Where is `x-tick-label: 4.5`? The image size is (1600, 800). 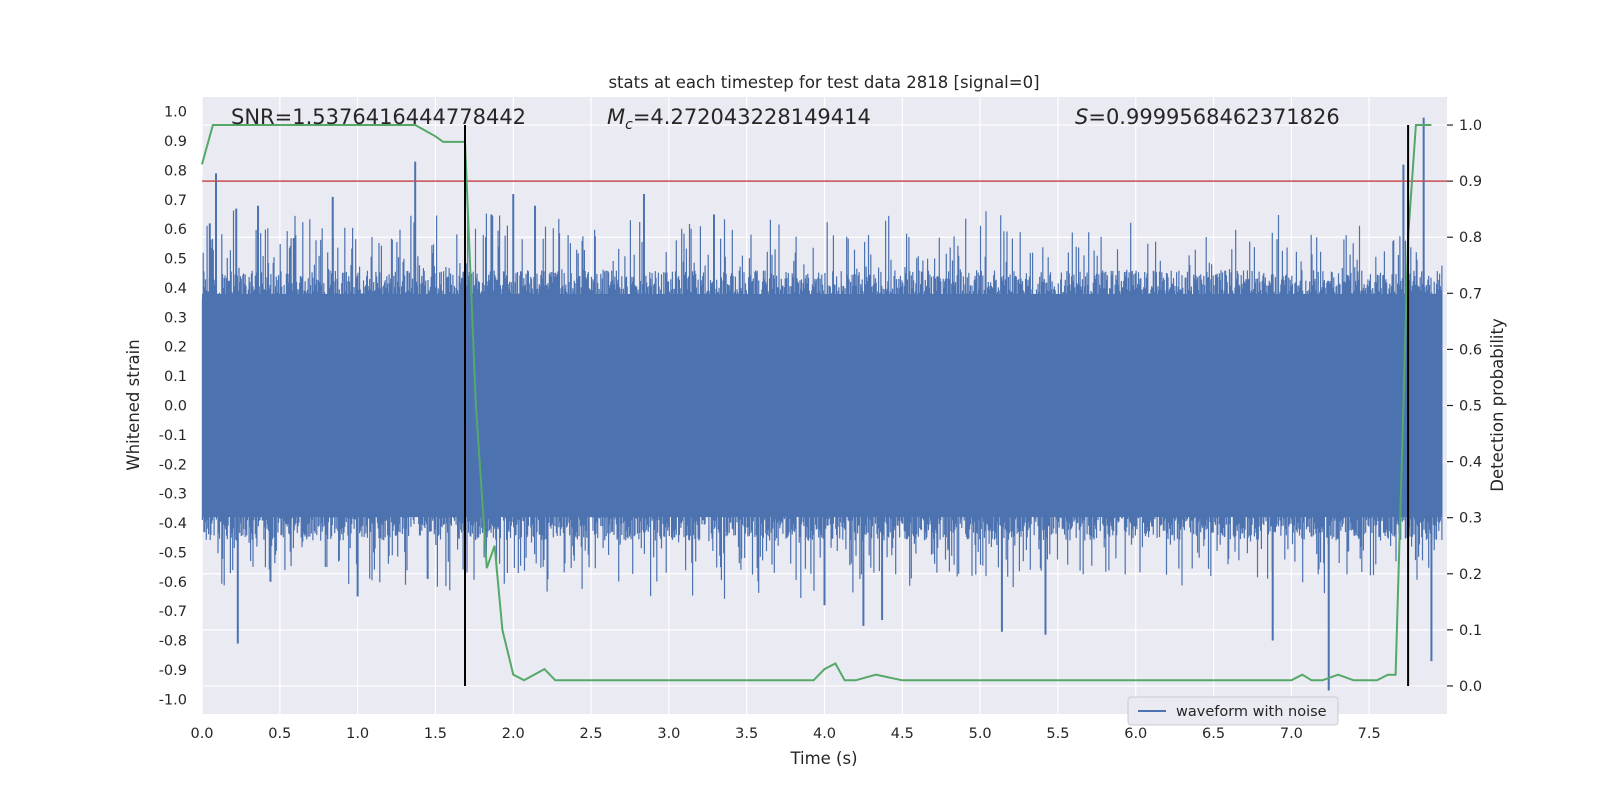
x-tick-label: 4.5 is located at coordinates (902, 734).